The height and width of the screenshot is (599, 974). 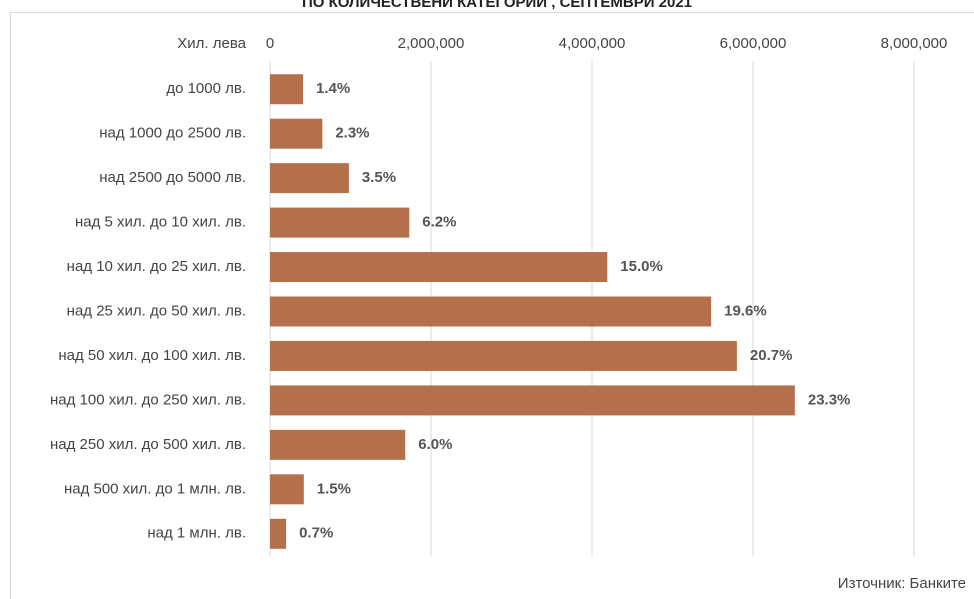 I want to click on data-label: 19.6%, so click(x=745, y=310).